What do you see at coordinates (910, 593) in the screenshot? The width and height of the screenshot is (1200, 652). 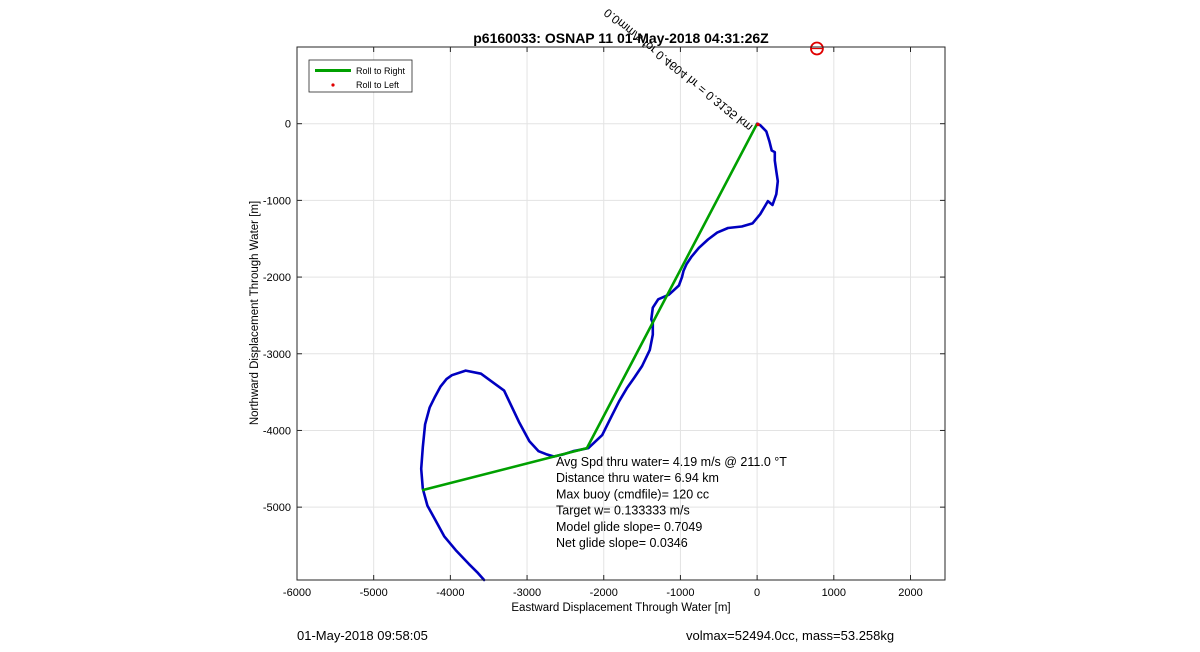 I see `x-tick-label: 2000` at bounding box center [910, 593].